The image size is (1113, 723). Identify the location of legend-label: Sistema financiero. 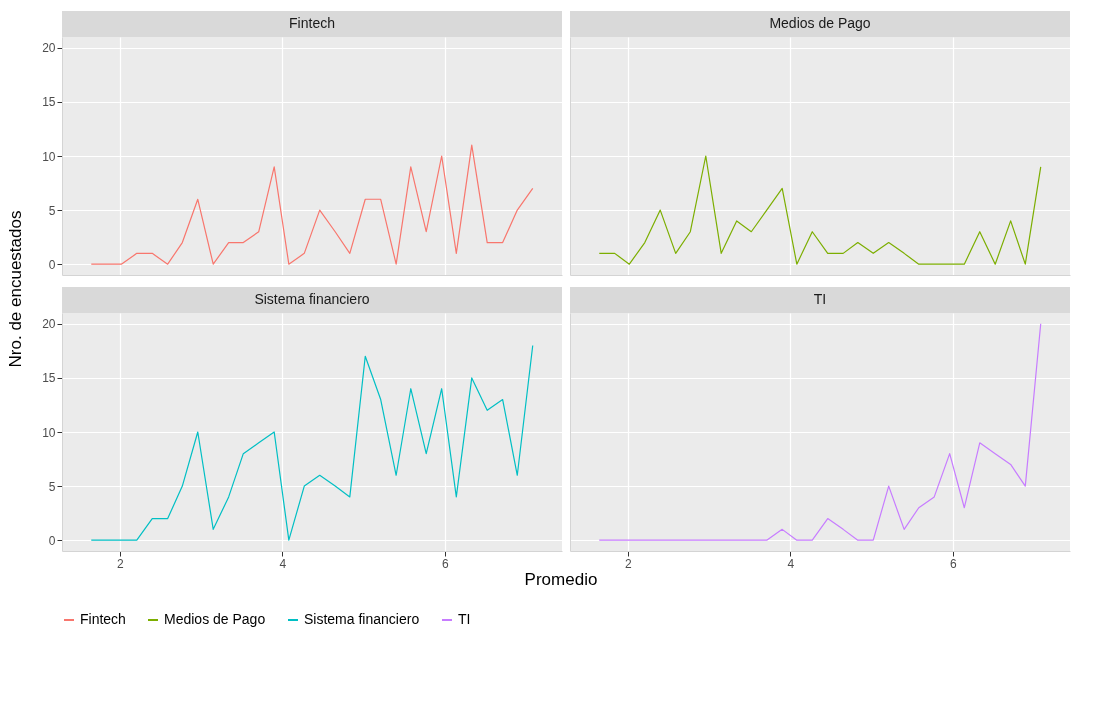
(362, 619).